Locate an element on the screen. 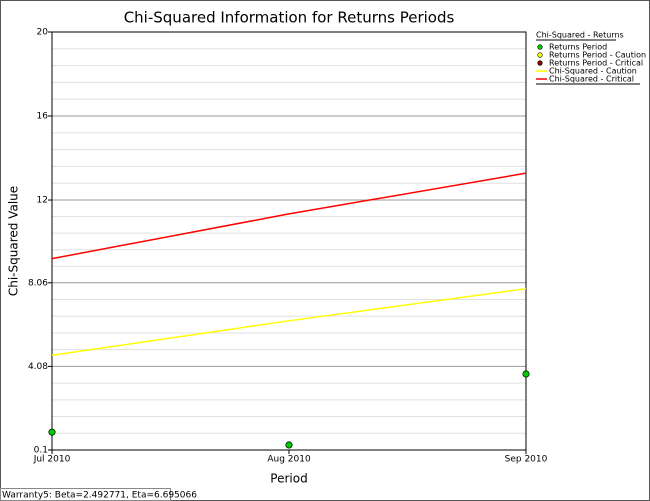 The height and width of the screenshot is (501, 650). legend-label: Chi-Squared - Critical is located at coordinates (591, 79).